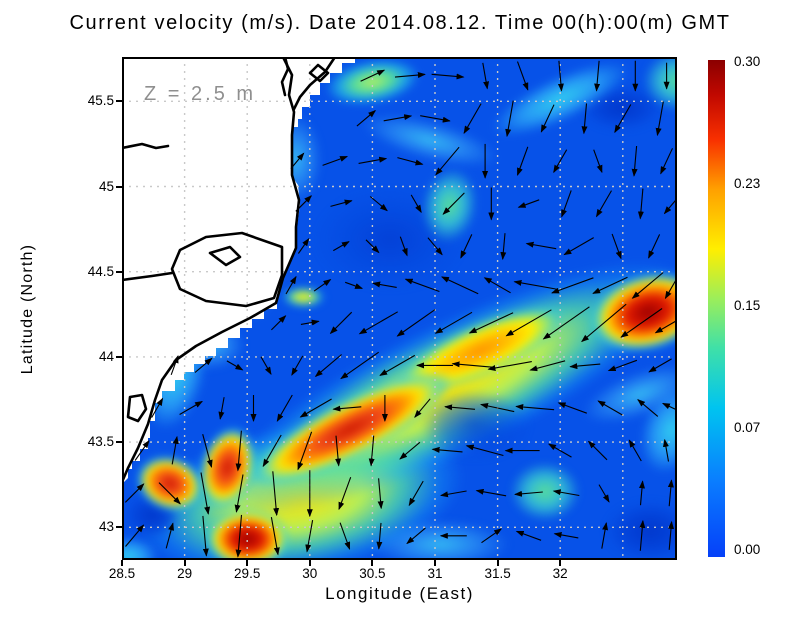  Describe the element at coordinates (247, 573) in the screenshot. I see `x-tick-label: 29.5` at that location.